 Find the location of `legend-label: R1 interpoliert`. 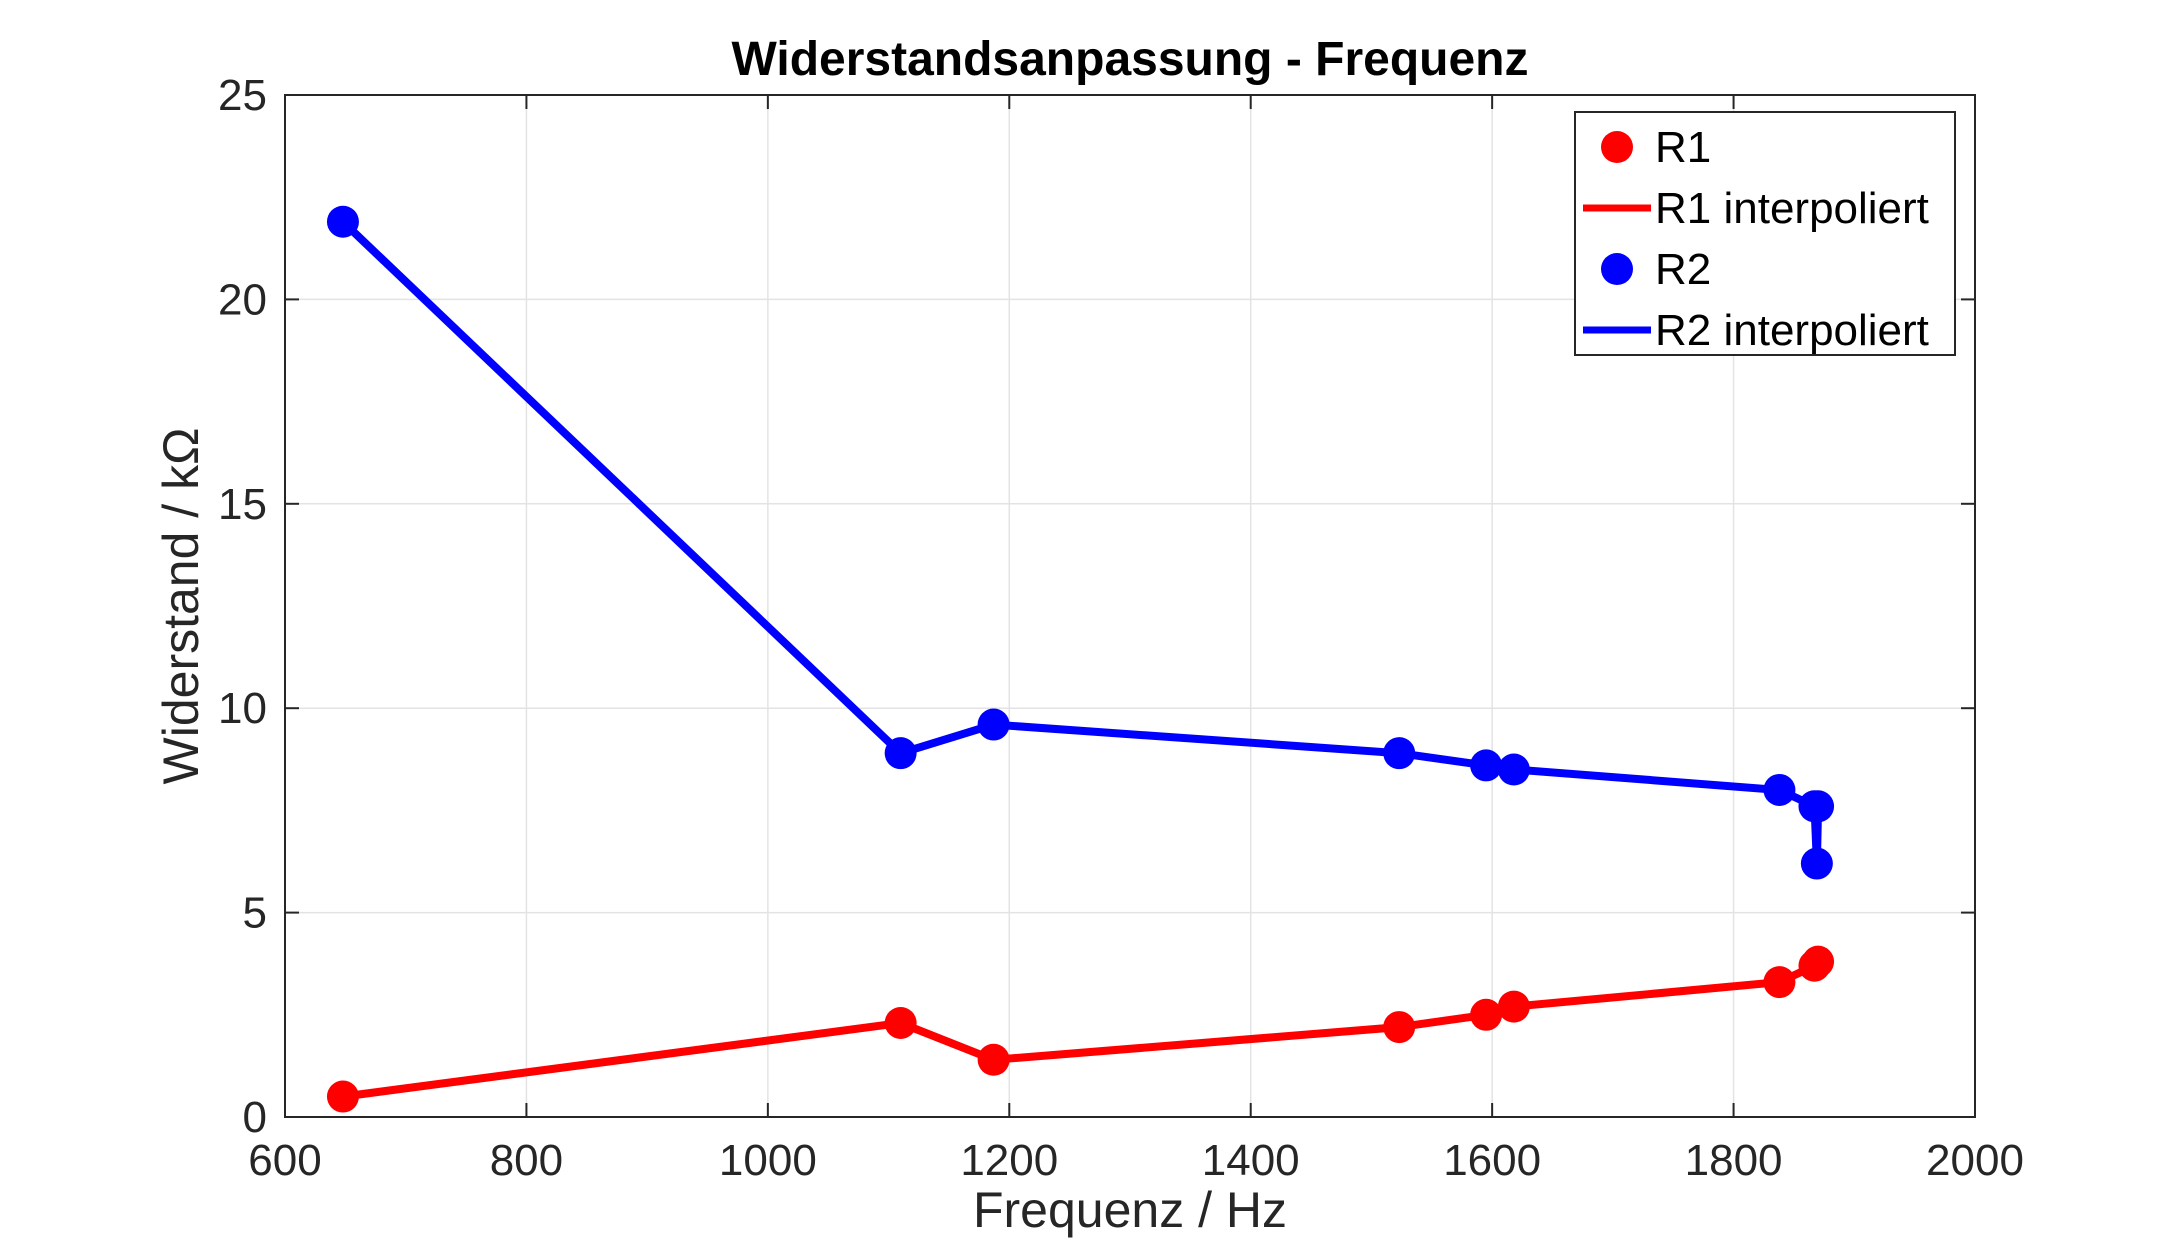

legend-label: R1 interpoliert is located at coordinates (1792, 208).